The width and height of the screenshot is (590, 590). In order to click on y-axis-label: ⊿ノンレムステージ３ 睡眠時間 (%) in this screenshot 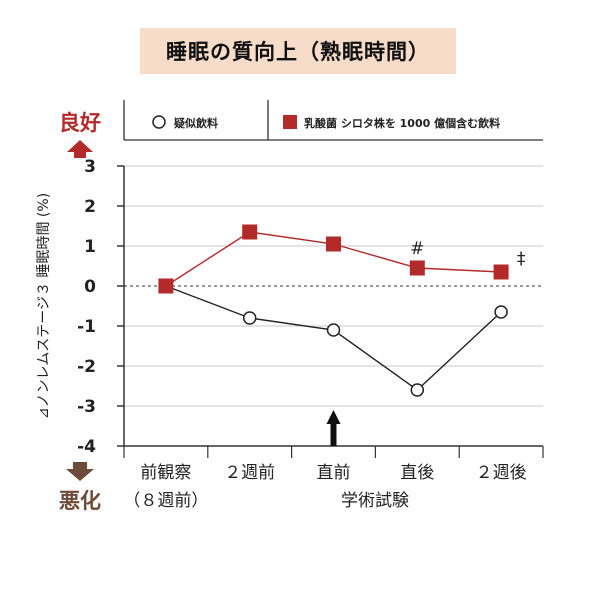, I will do `click(44, 306)`.